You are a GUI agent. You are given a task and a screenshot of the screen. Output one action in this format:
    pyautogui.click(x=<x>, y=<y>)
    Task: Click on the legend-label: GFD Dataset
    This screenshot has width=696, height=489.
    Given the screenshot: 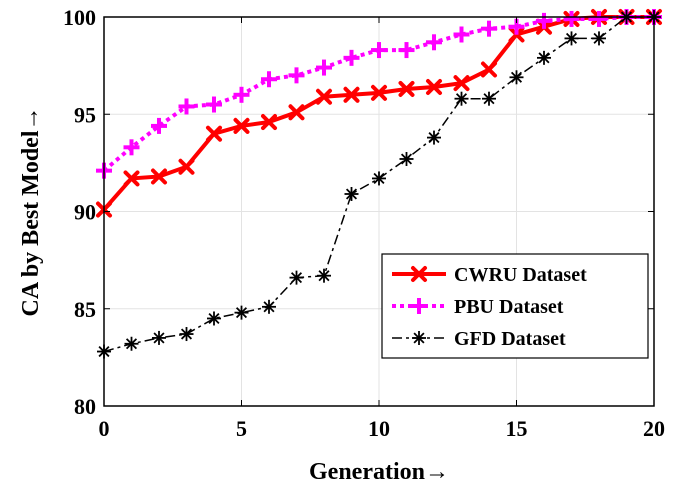 What is the action you would take?
    pyautogui.click(x=510, y=339)
    